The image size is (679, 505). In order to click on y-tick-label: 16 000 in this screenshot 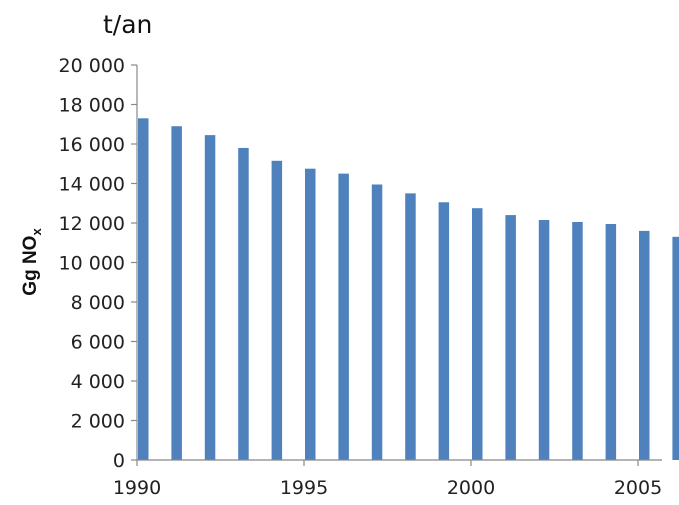, I will do `click(92, 145)`.